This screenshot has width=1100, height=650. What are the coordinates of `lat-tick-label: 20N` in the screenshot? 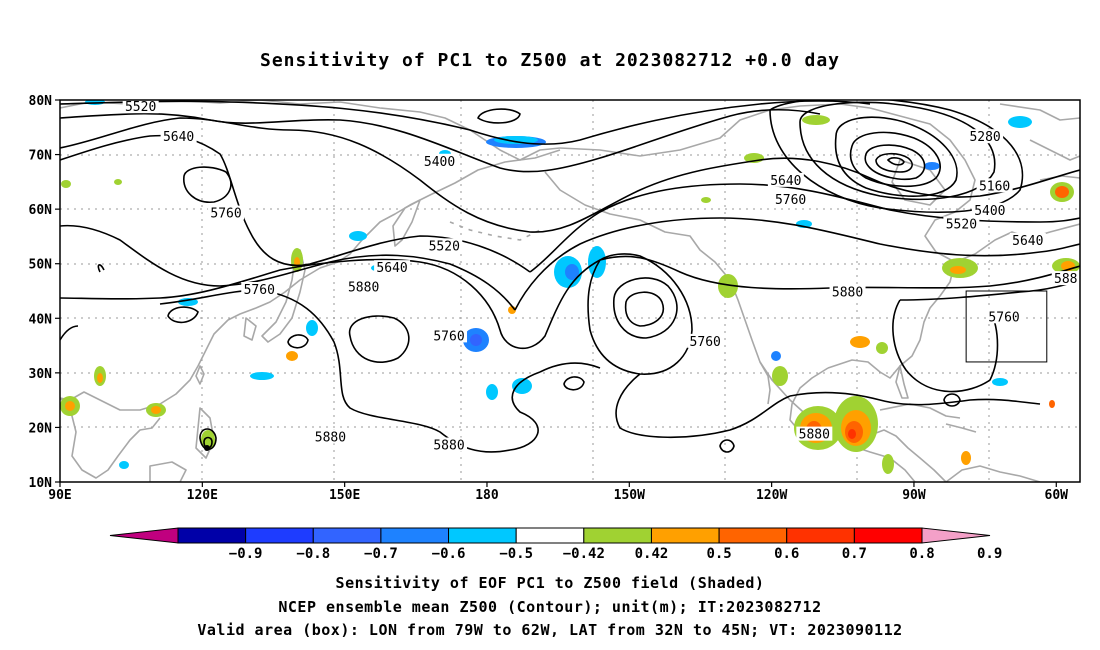 It's located at (41, 428).